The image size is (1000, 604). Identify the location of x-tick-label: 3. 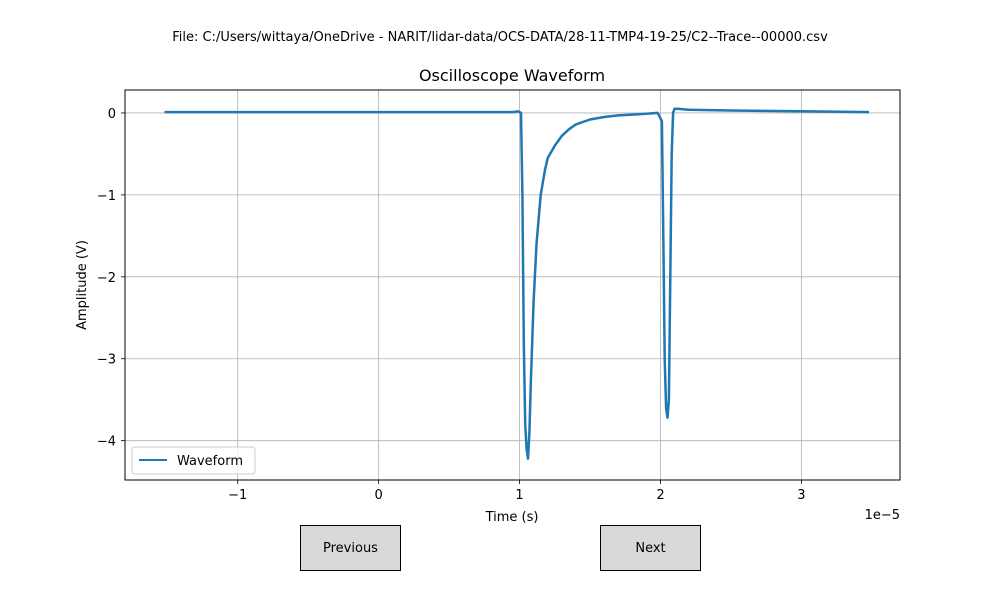
(801, 495).